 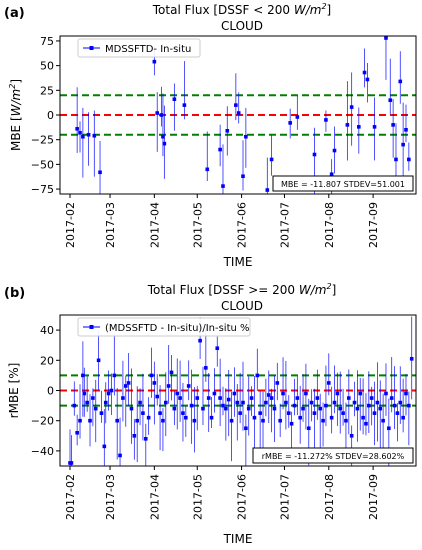 I want to click on stats-box: MBE = -11.807 STDEV=51.001, so click(x=343, y=183).